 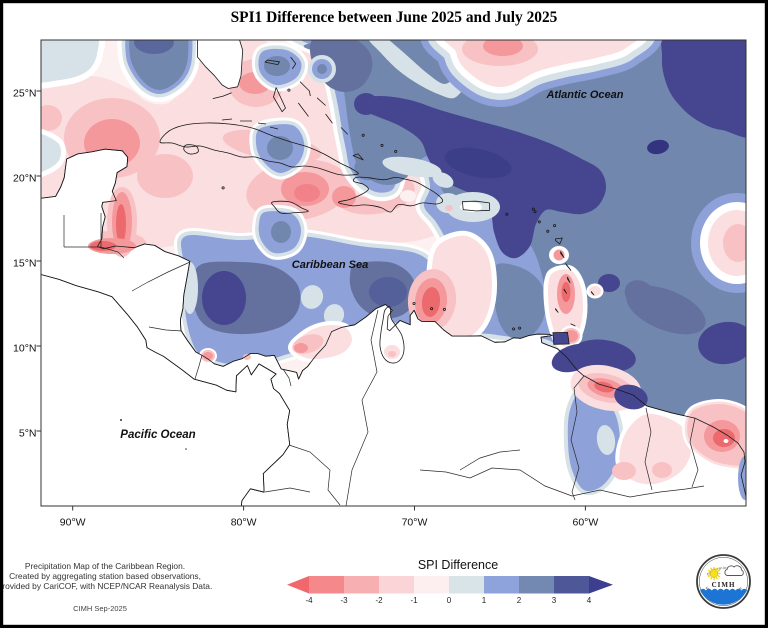 I want to click on svg-text: 1, so click(x=484, y=600).